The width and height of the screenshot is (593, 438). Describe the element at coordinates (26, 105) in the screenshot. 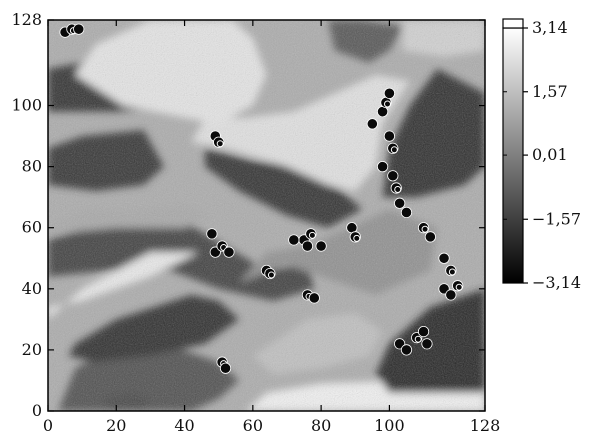

I see `y-tick-label-5: 100` at that location.